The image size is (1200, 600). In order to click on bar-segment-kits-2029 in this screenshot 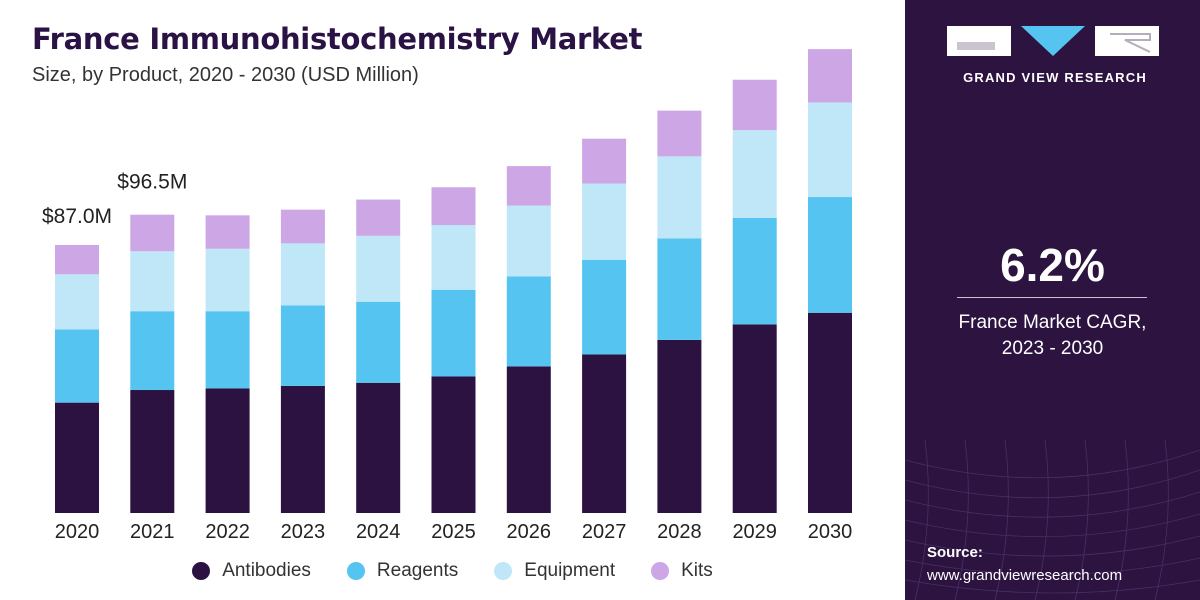, I will do `click(754, 105)`.